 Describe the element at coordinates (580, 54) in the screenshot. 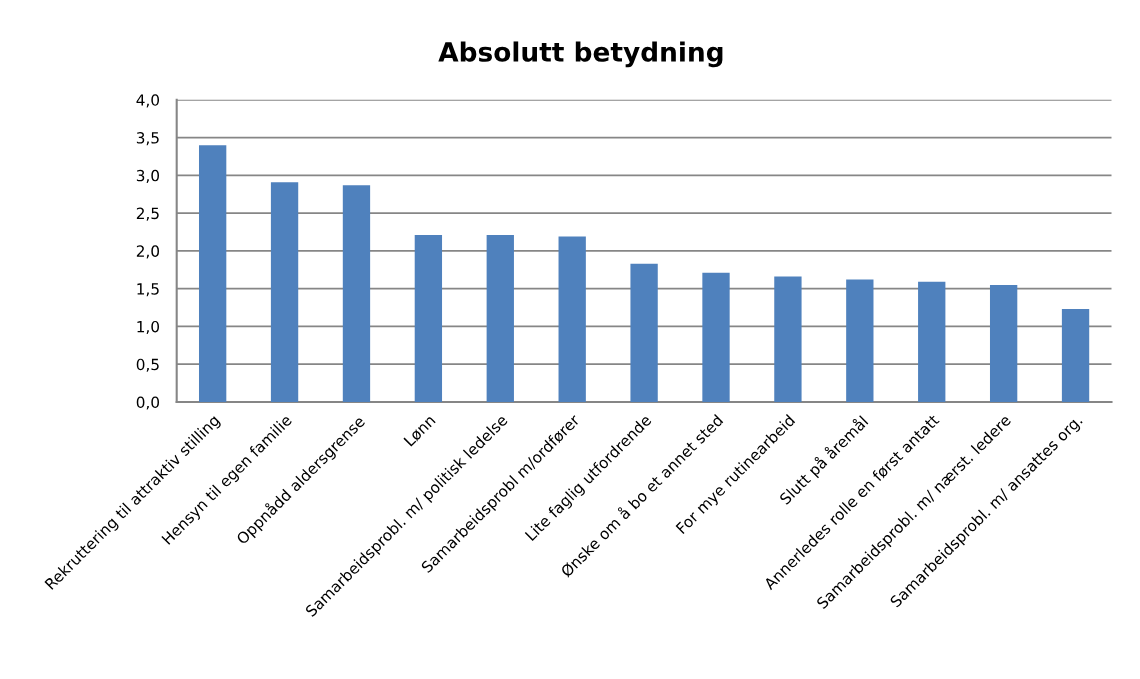

I see `chart-title: Absolutt betydning` at that location.